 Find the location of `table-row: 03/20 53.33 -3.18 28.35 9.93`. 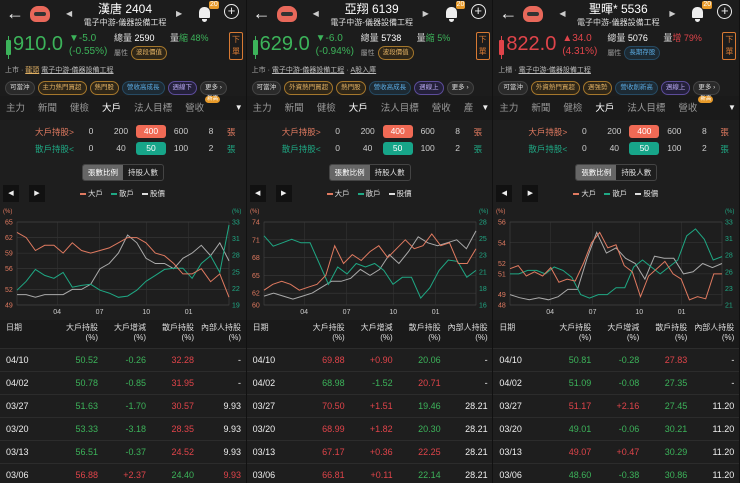

table-row: 03/20 53.33 -3.18 28.35 9.93 is located at coordinates (123, 428).